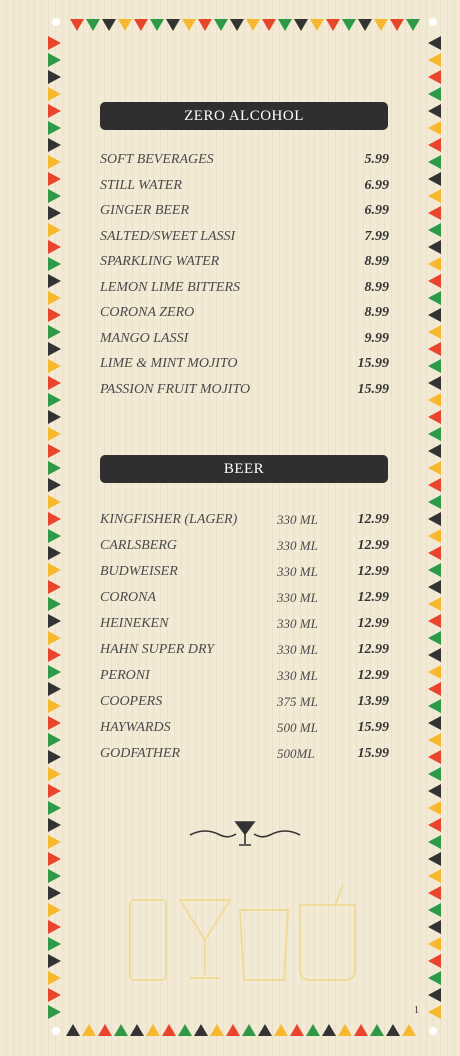 Image resolution: width=460 pixels, height=1056 pixels. What do you see at coordinates (377, 159) in the screenshot?
I see `item-price: 5.99` at bounding box center [377, 159].